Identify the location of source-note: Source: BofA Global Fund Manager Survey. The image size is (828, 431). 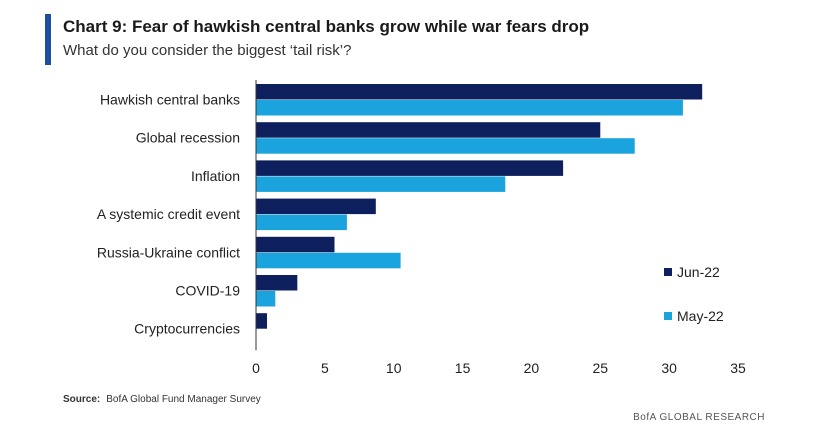
(162, 399).